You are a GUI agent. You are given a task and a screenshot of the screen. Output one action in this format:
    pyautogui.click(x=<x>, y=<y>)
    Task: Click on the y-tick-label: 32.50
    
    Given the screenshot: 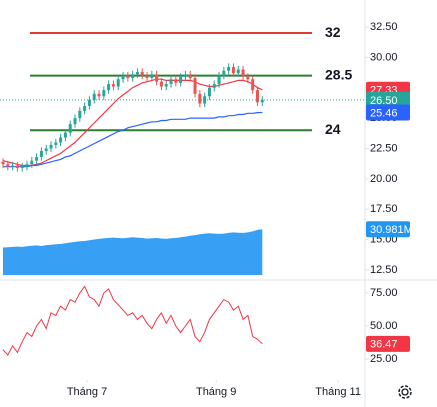 What is the action you would take?
    pyautogui.click(x=384, y=27)
    